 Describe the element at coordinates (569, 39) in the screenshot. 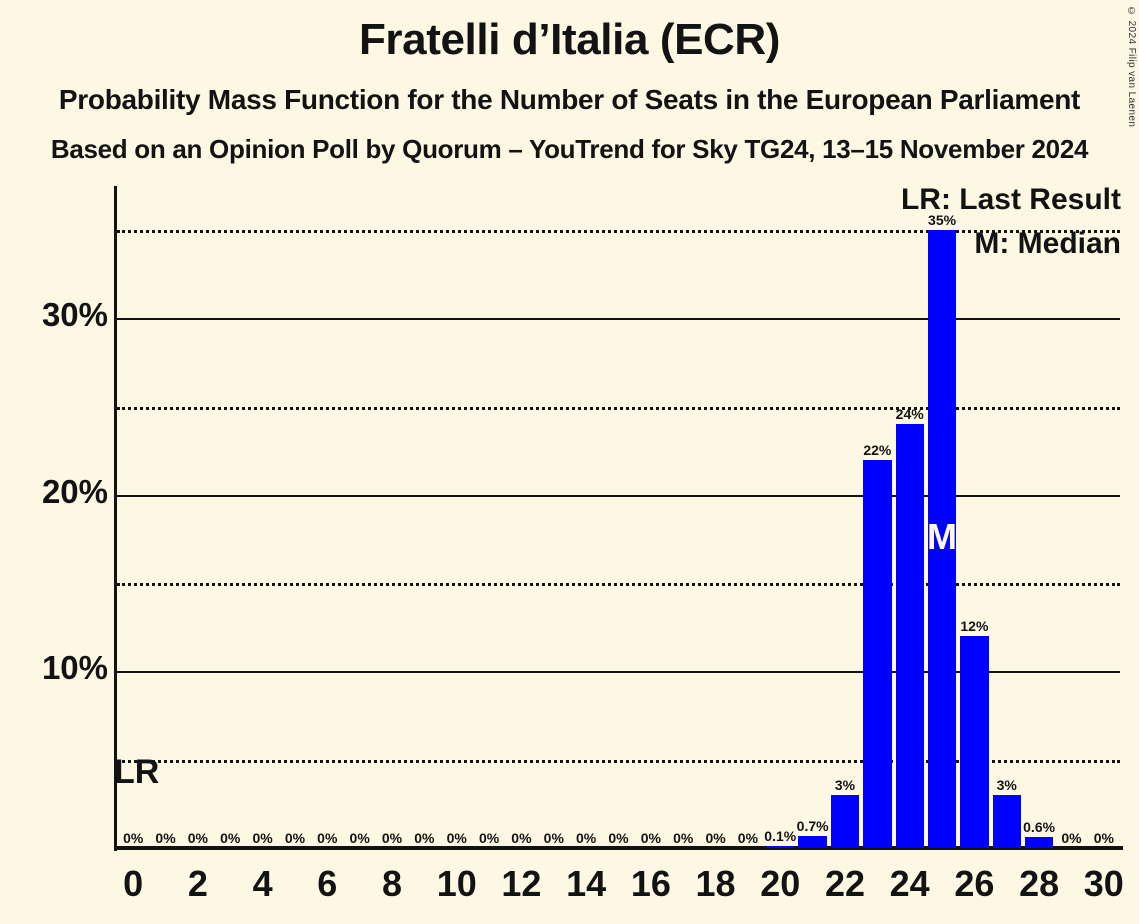

I see `page-title: Fratelli d’Italia (ECR)` at that location.